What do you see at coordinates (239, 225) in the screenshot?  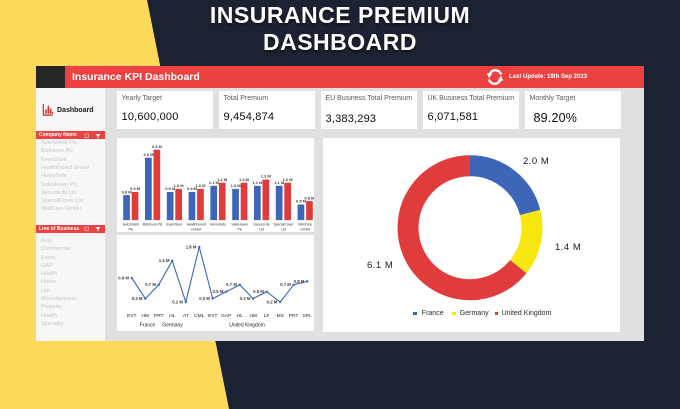 I see `svg-text: SafeHaven` at bounding box center [239, 225].